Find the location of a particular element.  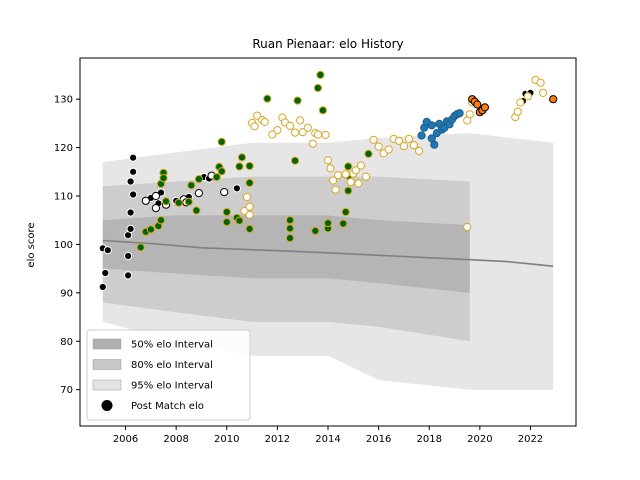

y-tick-label: 130 is located at coordinates (63, 100).